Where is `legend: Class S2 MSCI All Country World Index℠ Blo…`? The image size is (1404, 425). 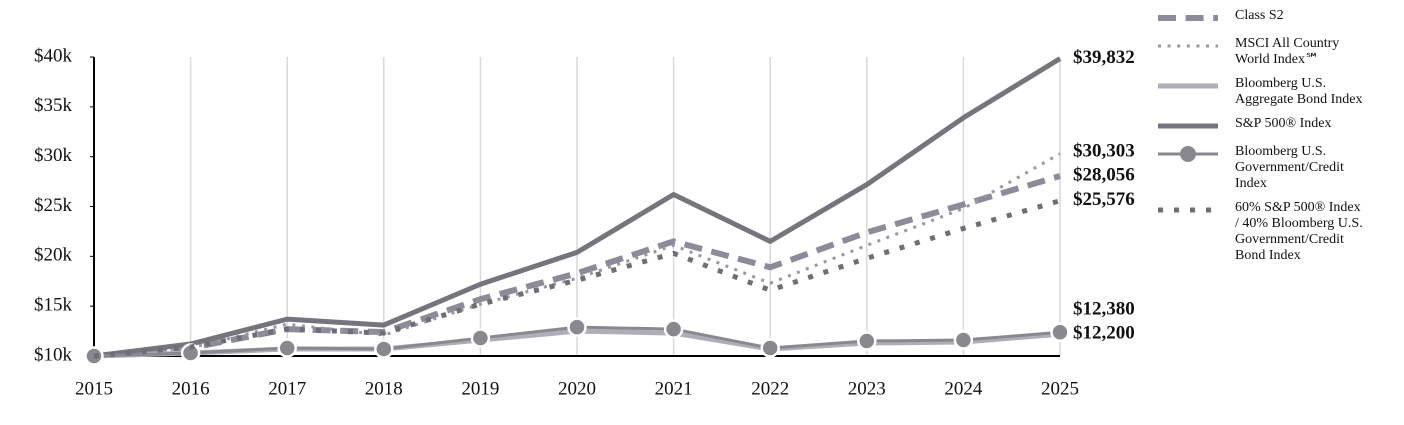 legend: Class S2 MSCI All Country World Index℠ Blo… is located at coordinates (1278, 136).